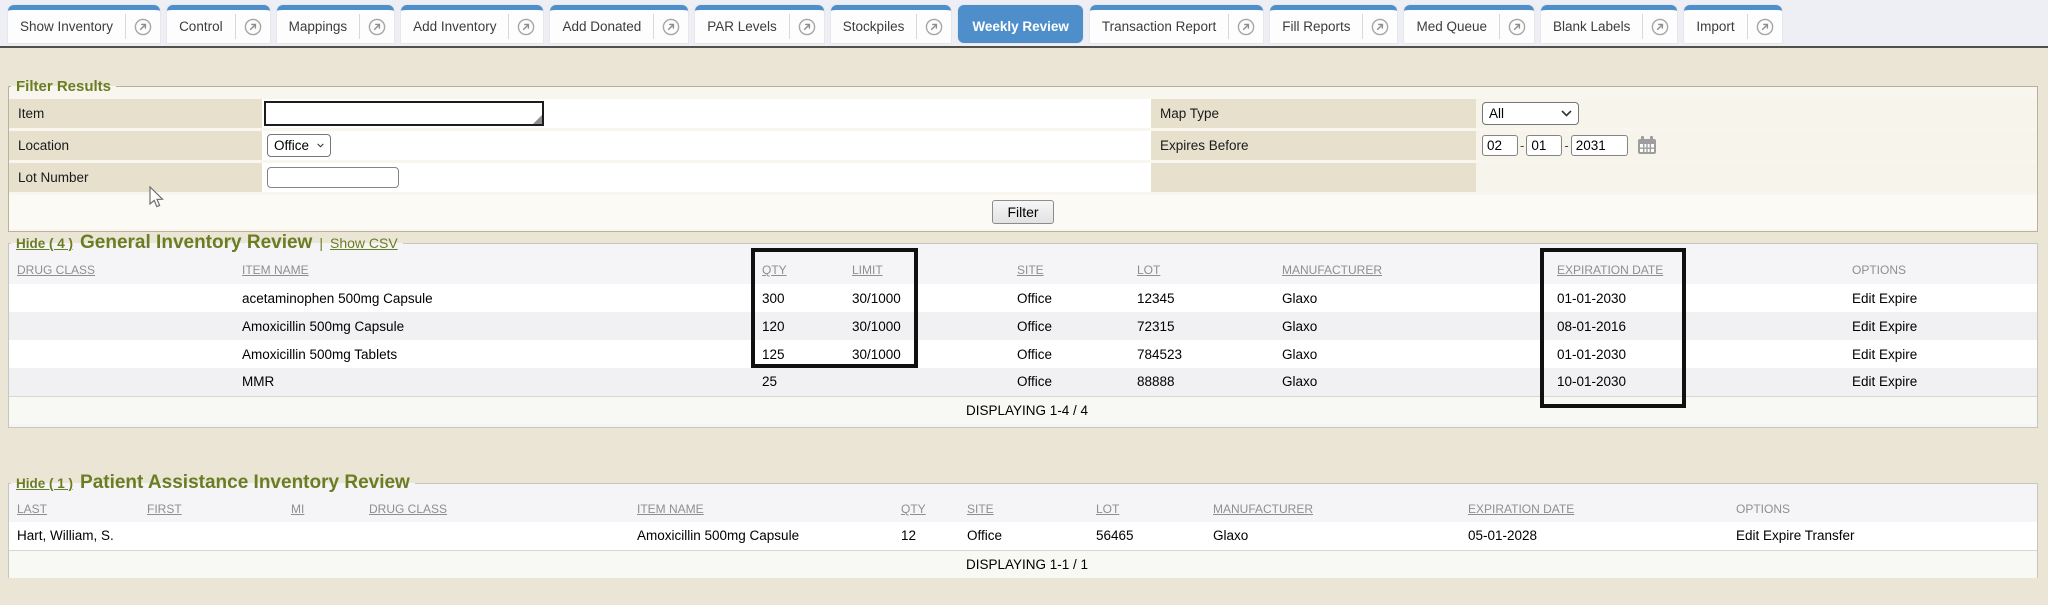 The width and height of the screenshot is (2048, 605). What do you see at coordinates (121, 298) in the screenshot?
I see `cell-drug-class` at bounding box center [121, 298].